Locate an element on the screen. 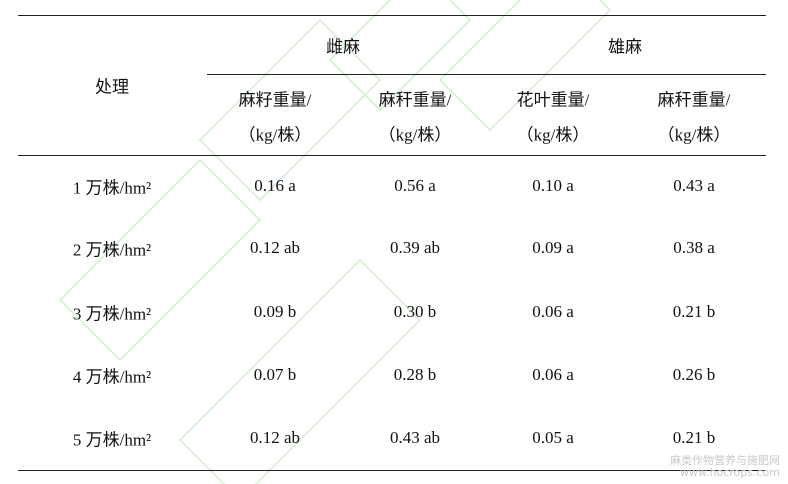 Image resolution: width=788 pixels, height=484 pixels. table-cell: 0.39 ab is located at coordinates (415, 247).